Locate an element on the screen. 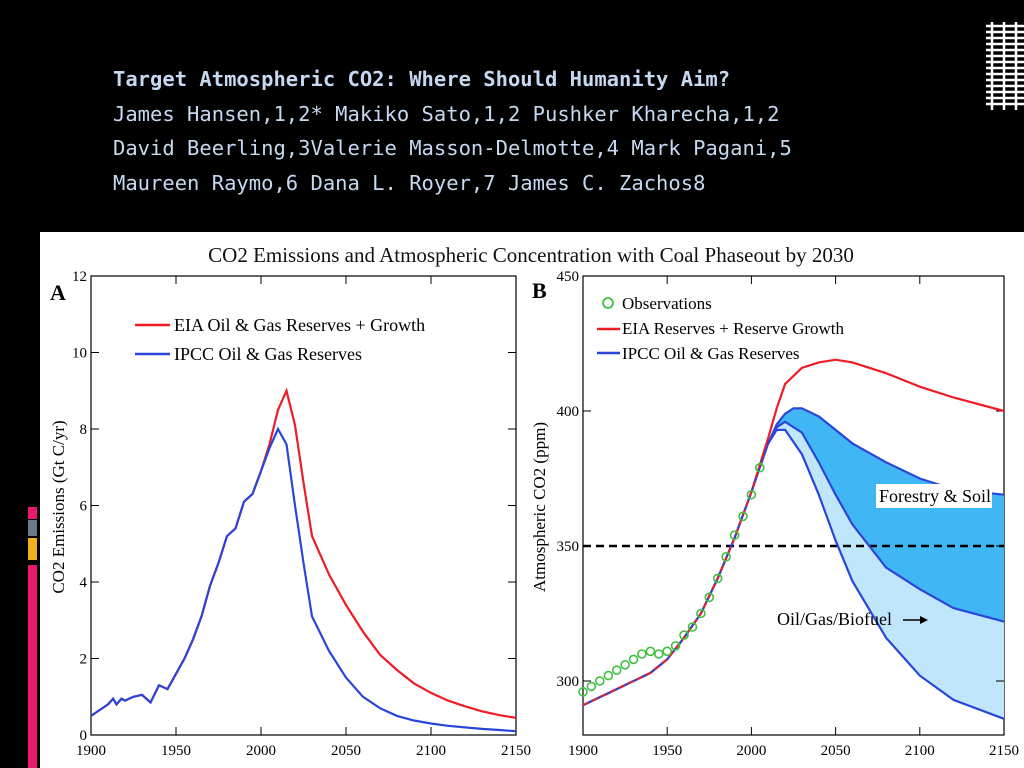 The image size is (1024, 768). annotation-forestry: Forestry & Soil is located at coordinates (934, 496).